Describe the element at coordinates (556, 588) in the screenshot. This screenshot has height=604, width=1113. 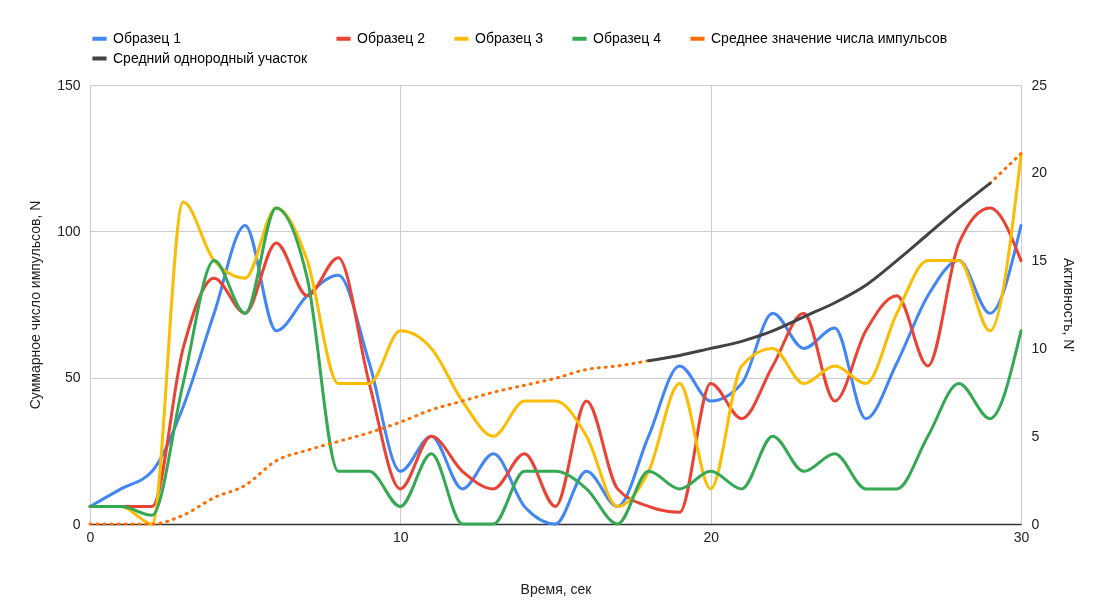
I see `x-axis-title: Время, сек` at that location.